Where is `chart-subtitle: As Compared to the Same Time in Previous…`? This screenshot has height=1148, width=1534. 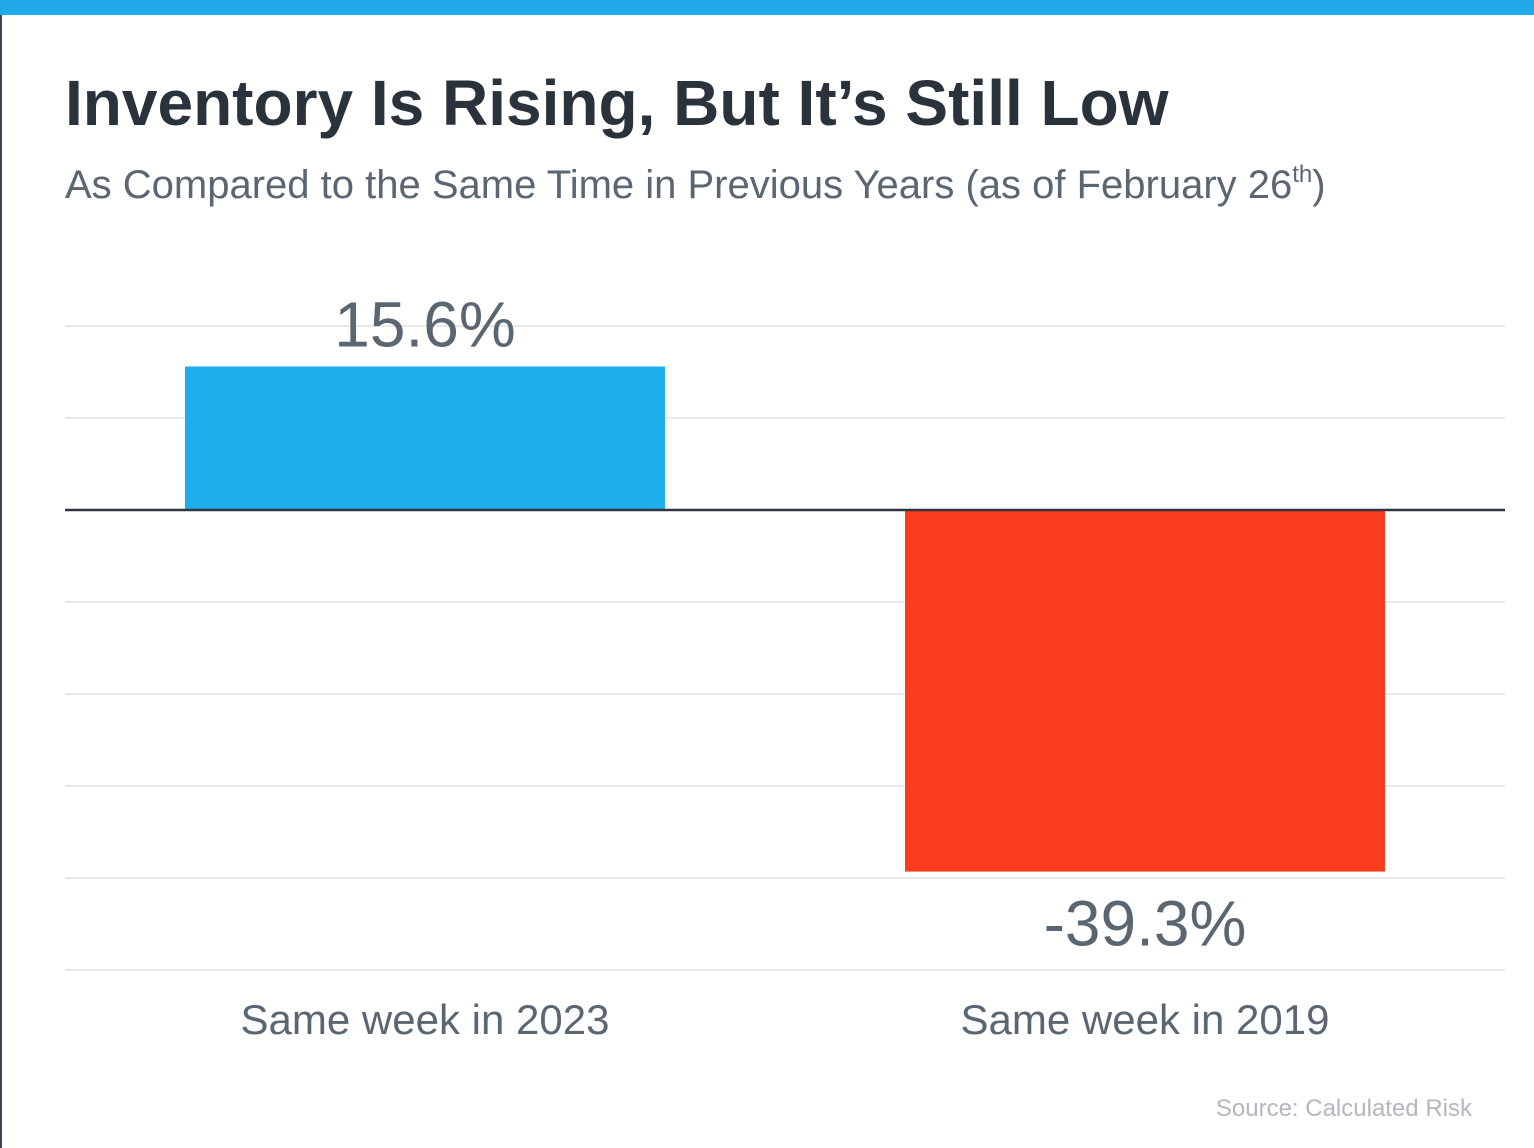
chart-subtitle: As Compared to the Same Time in Previous… is located at coordinates (695, 185).